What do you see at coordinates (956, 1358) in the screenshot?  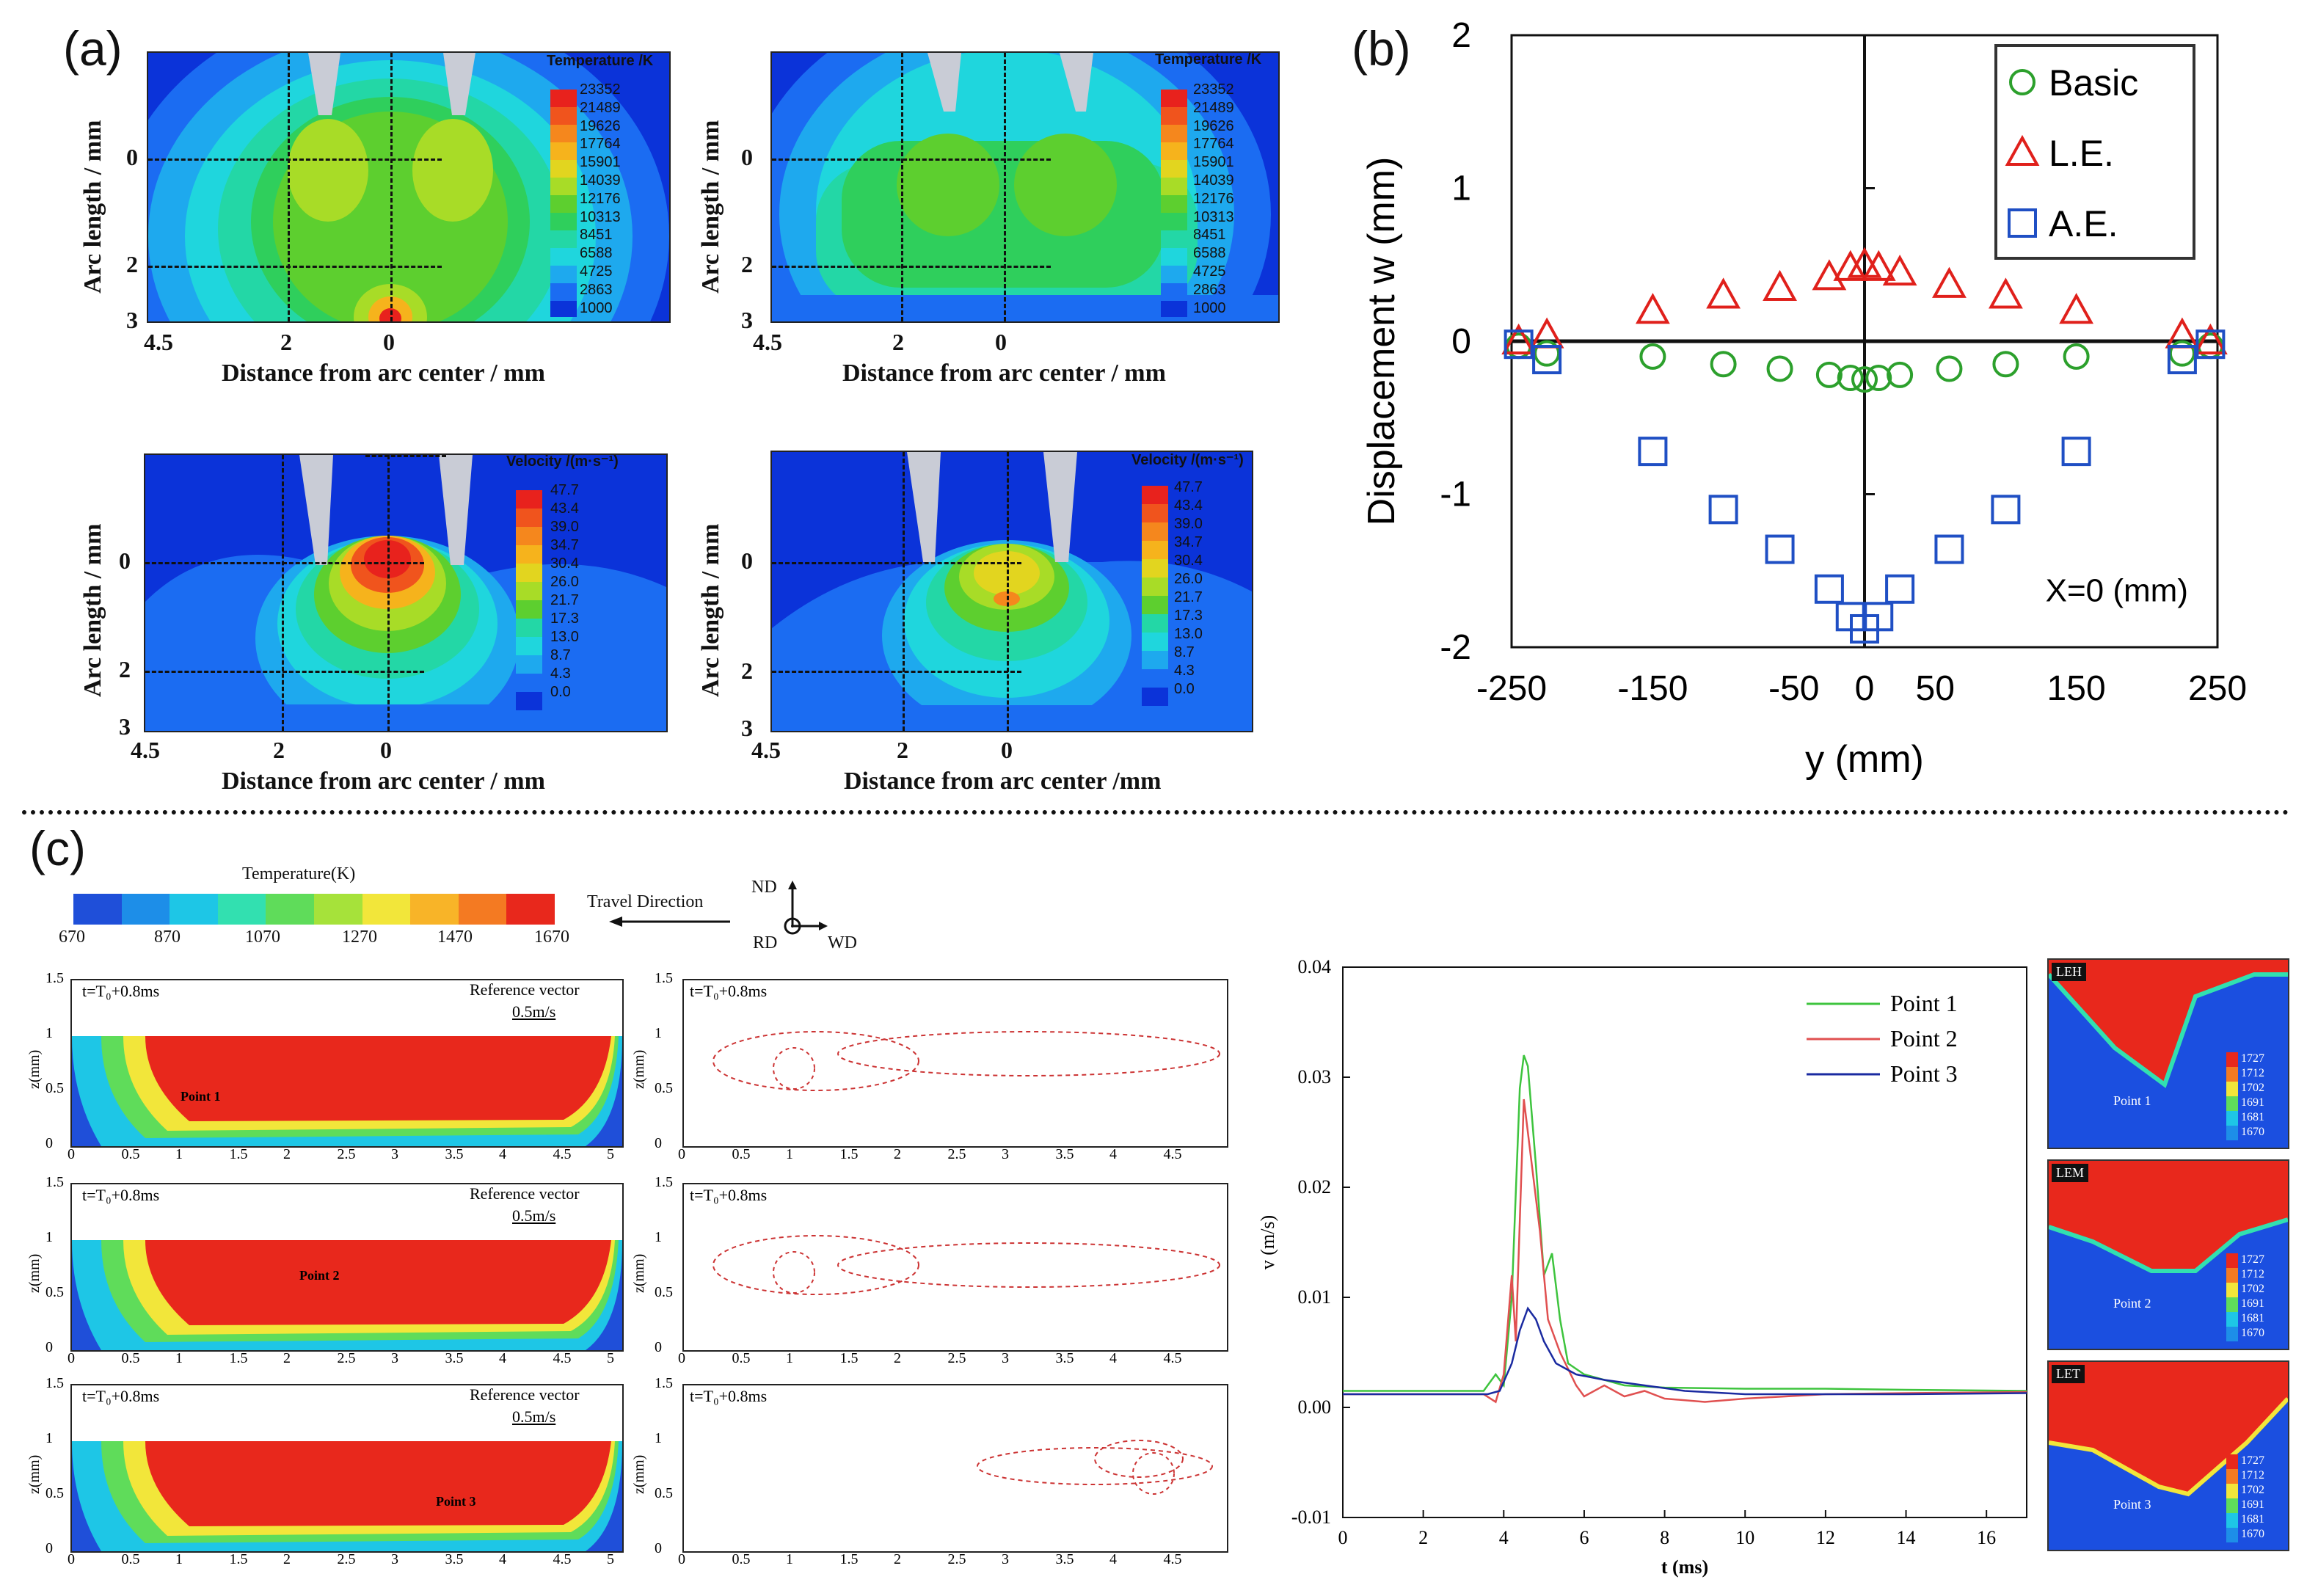 I see `stream-2-xtick-5: 2.5` at bounding box center [956, 1358].